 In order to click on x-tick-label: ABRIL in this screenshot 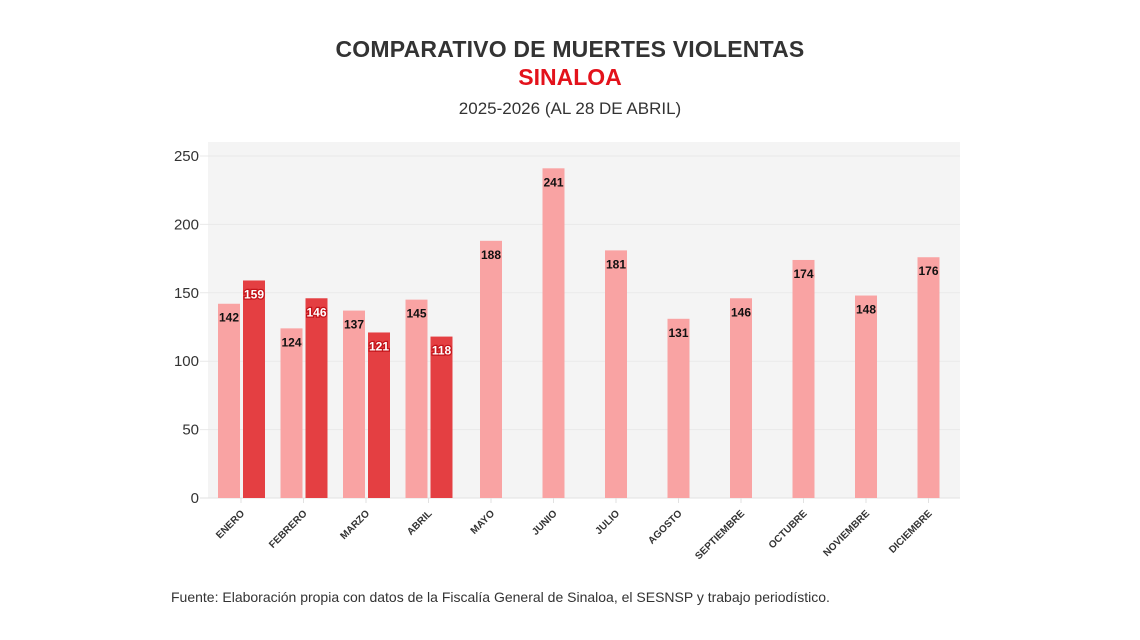, I will do `click(419, 522)`.